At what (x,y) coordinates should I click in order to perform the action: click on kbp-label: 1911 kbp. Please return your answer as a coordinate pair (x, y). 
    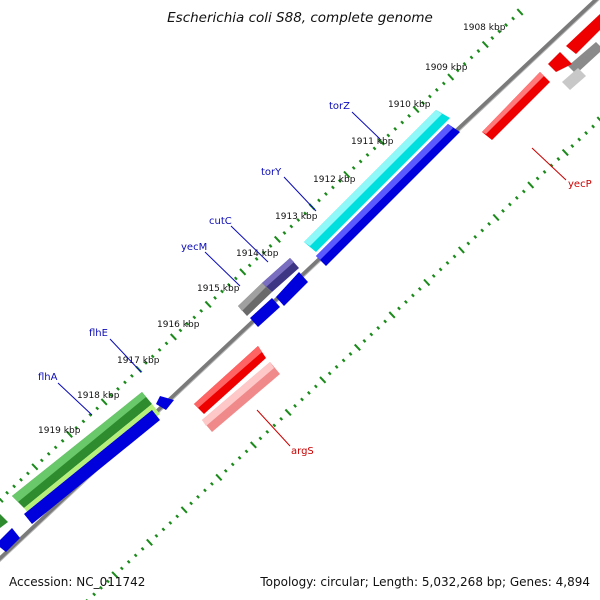
    Looking at the image, I should click on (372, 142).